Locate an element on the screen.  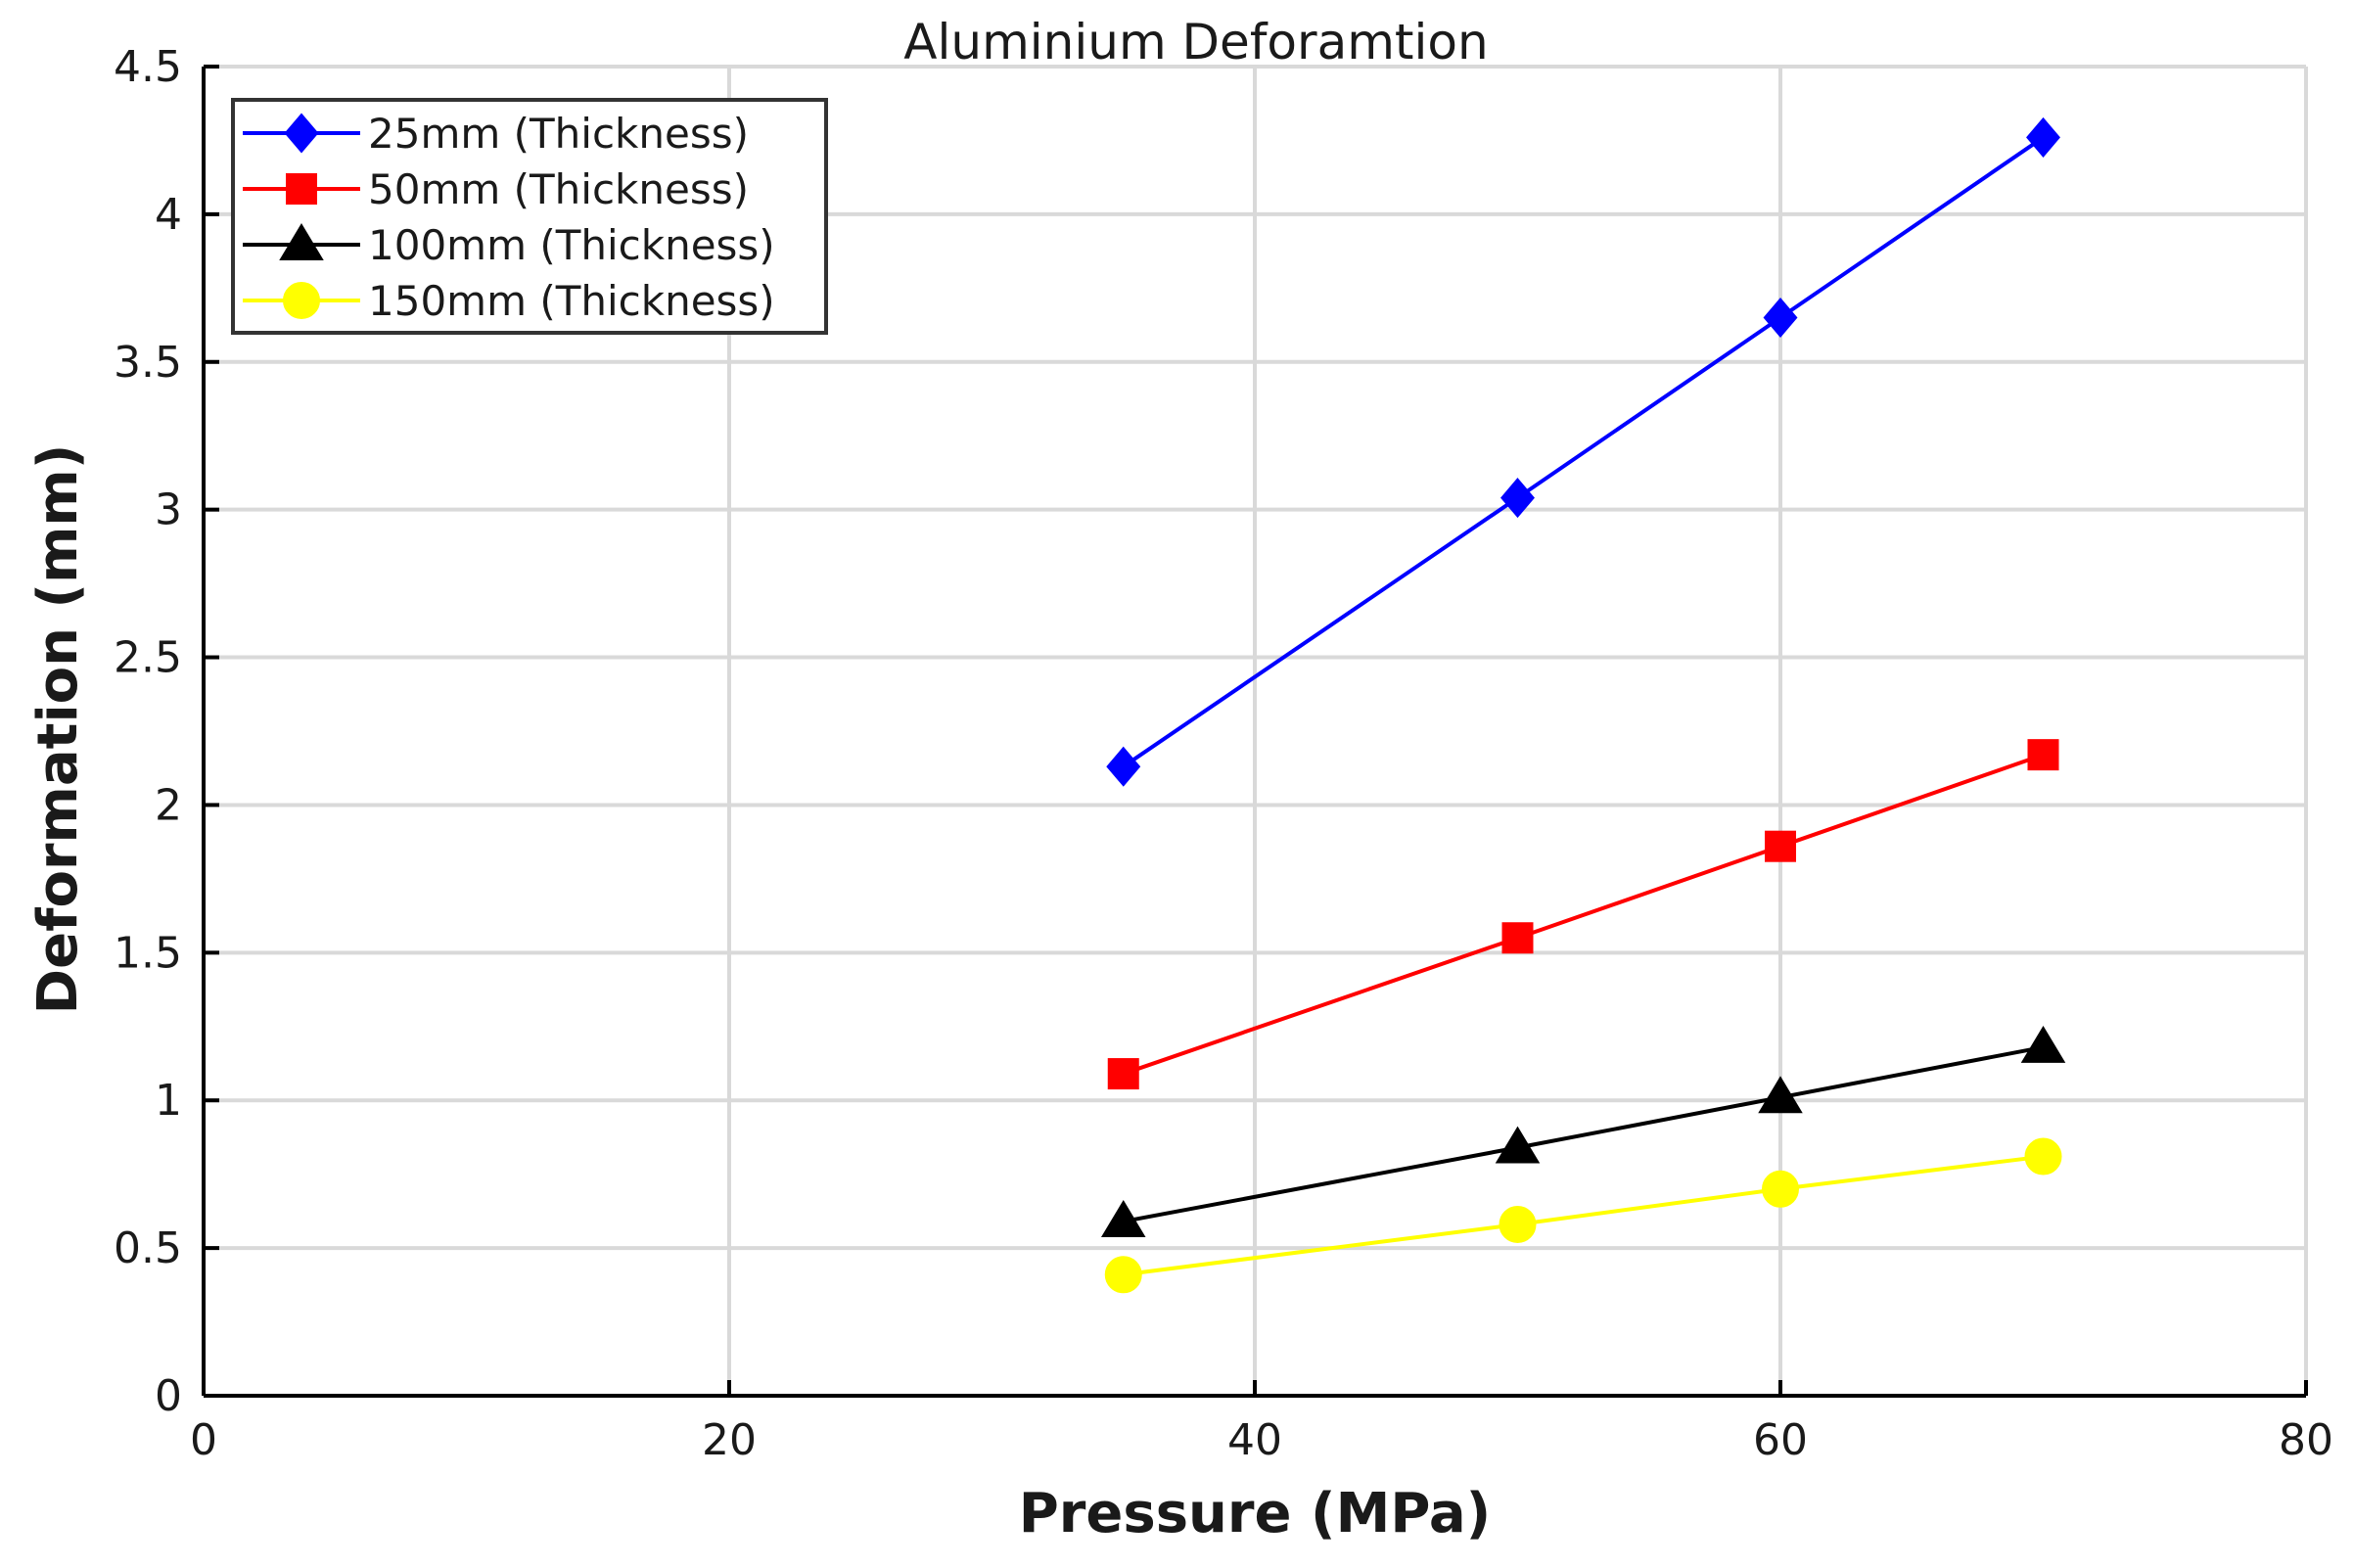
x-tick-label: 0 is located at coordinates (204, 1440).